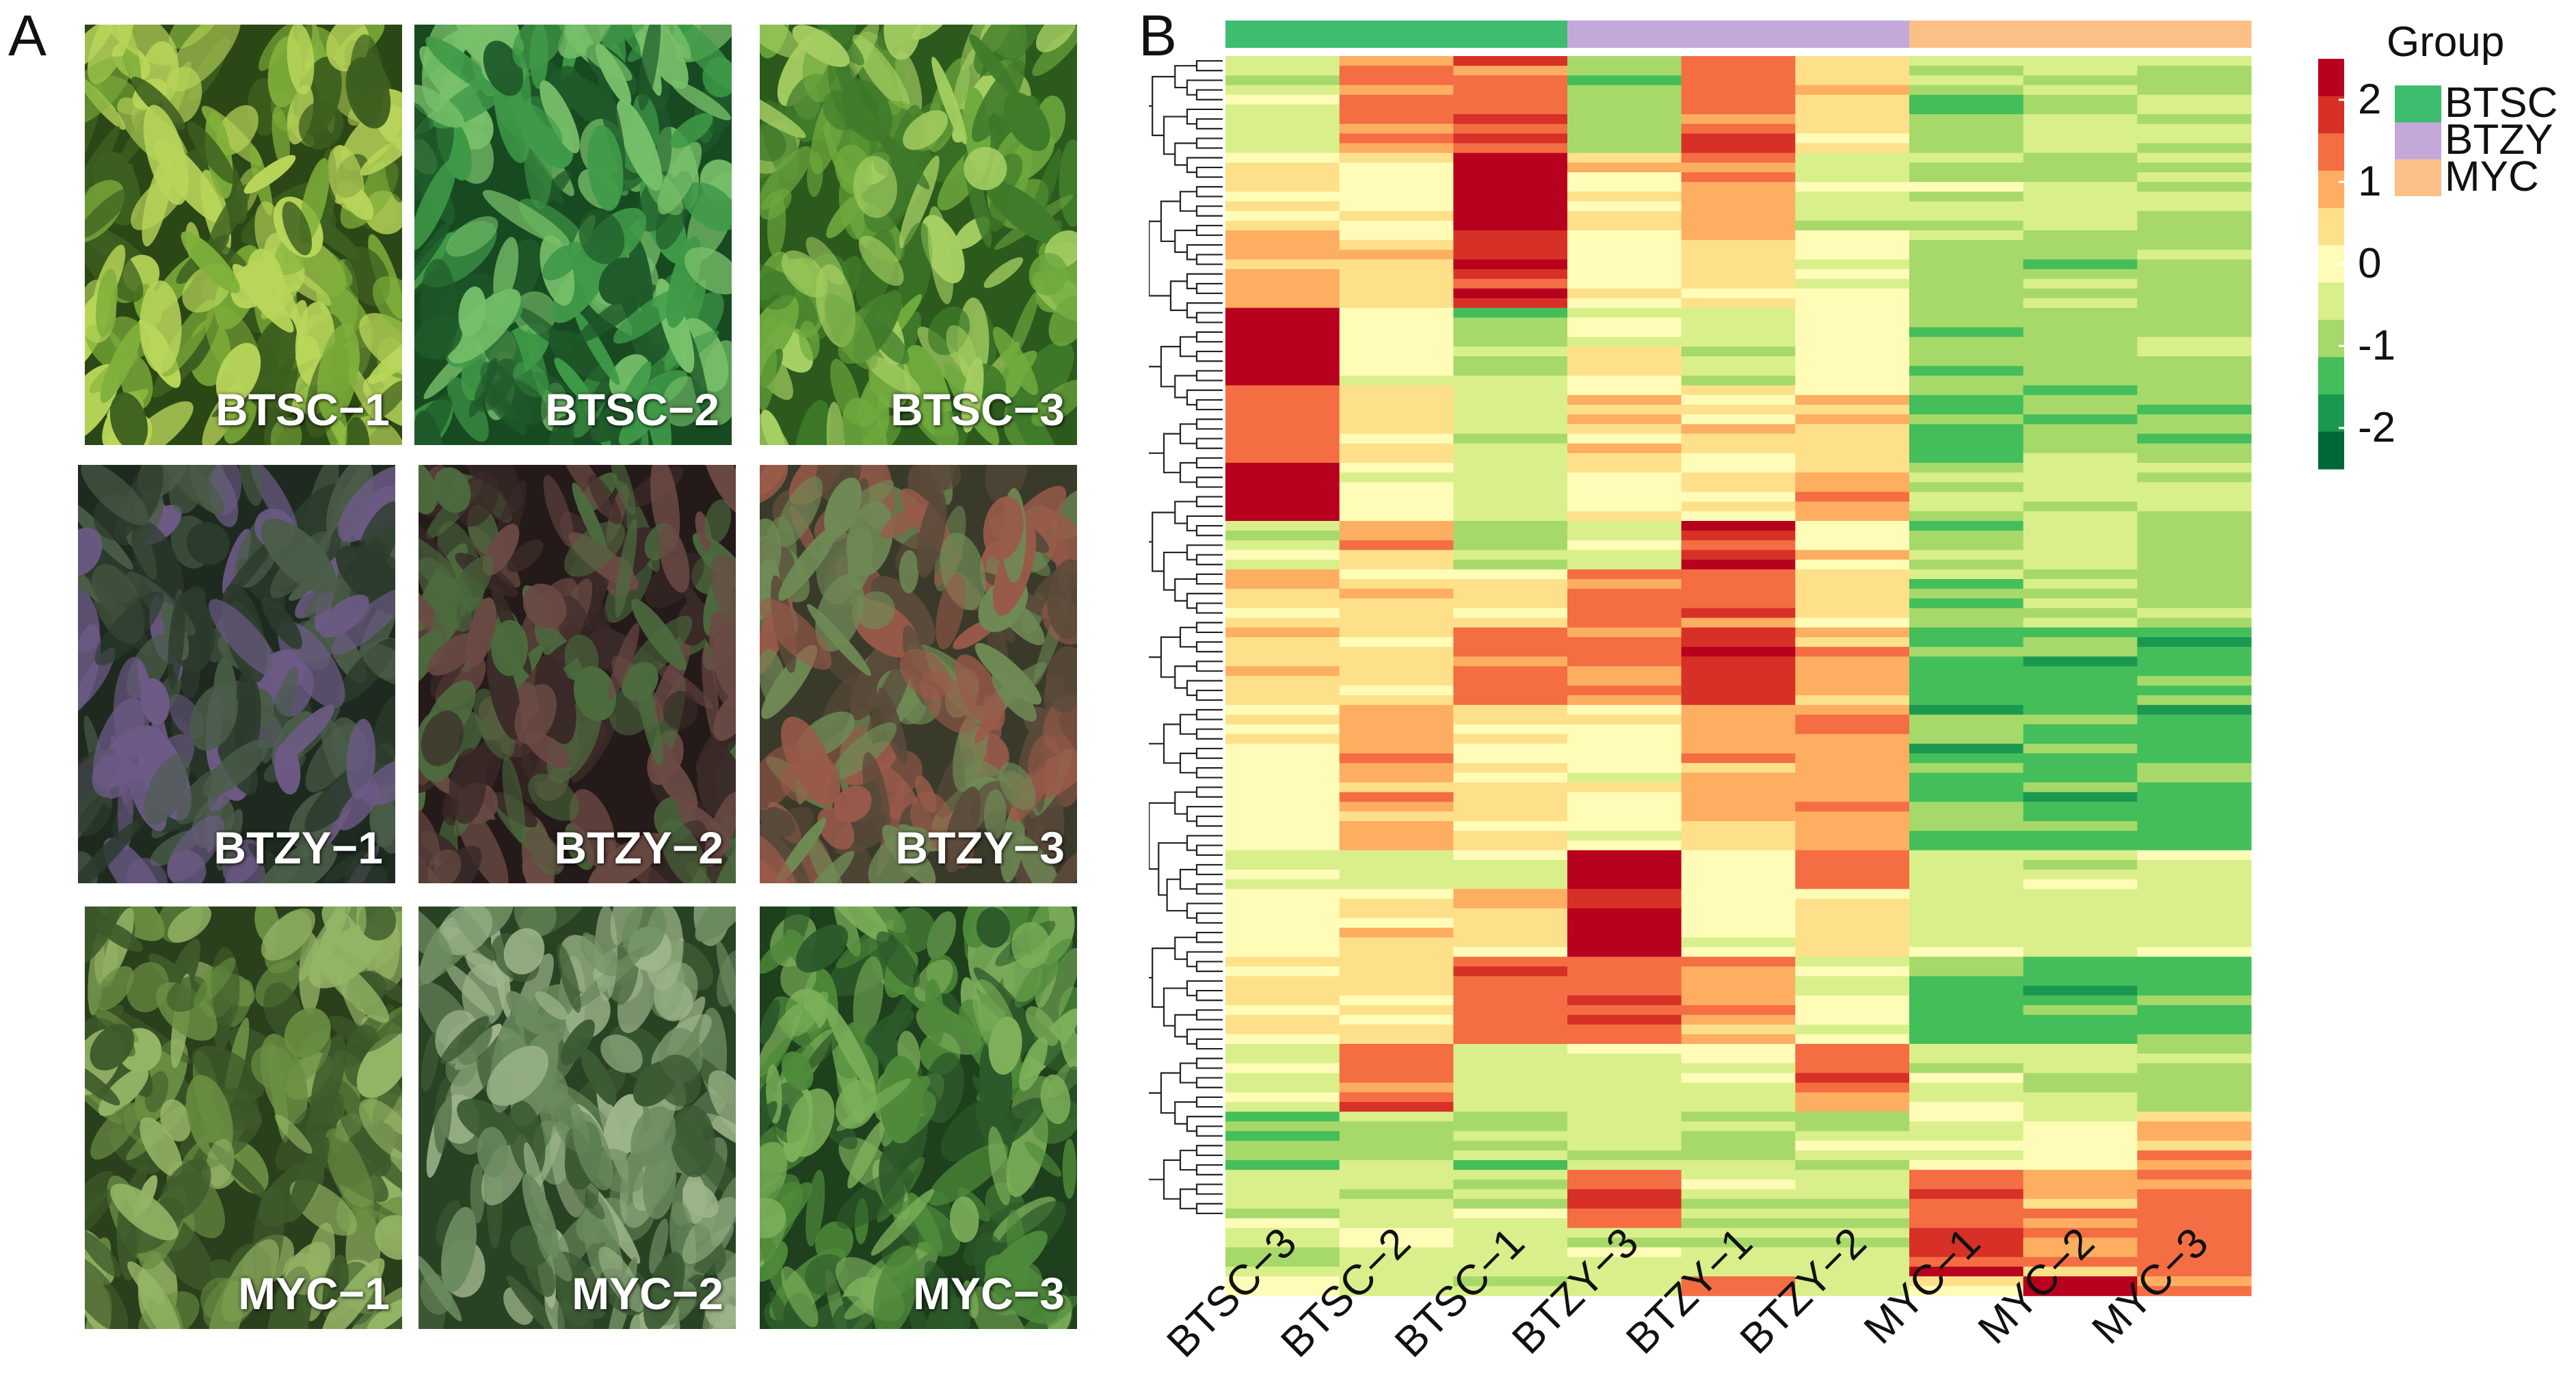  I want to click on color-scale-step, so click(2331, 227).